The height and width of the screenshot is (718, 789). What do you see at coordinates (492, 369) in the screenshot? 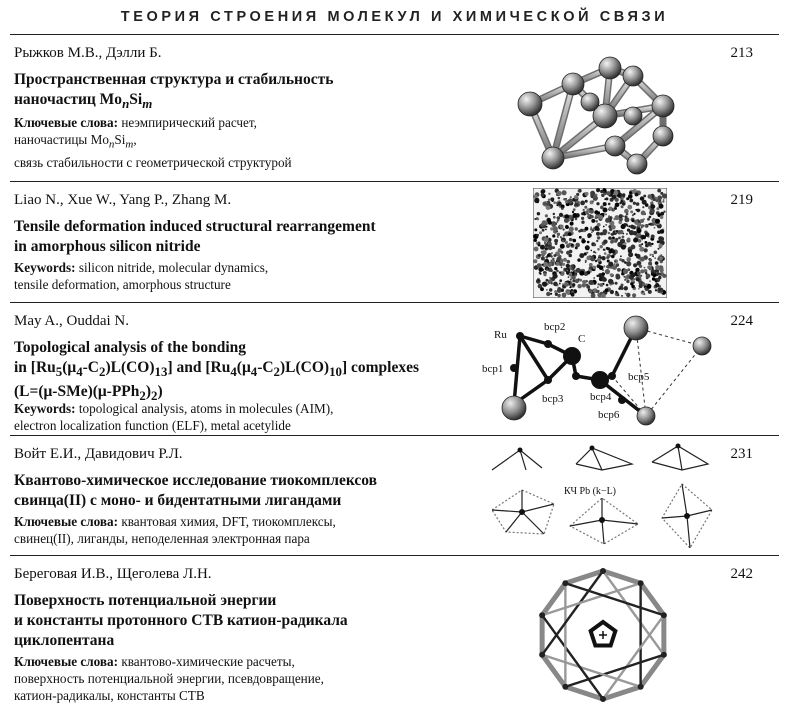
I see `label-bcp1: bcp1` at bounding box center [492, 369].